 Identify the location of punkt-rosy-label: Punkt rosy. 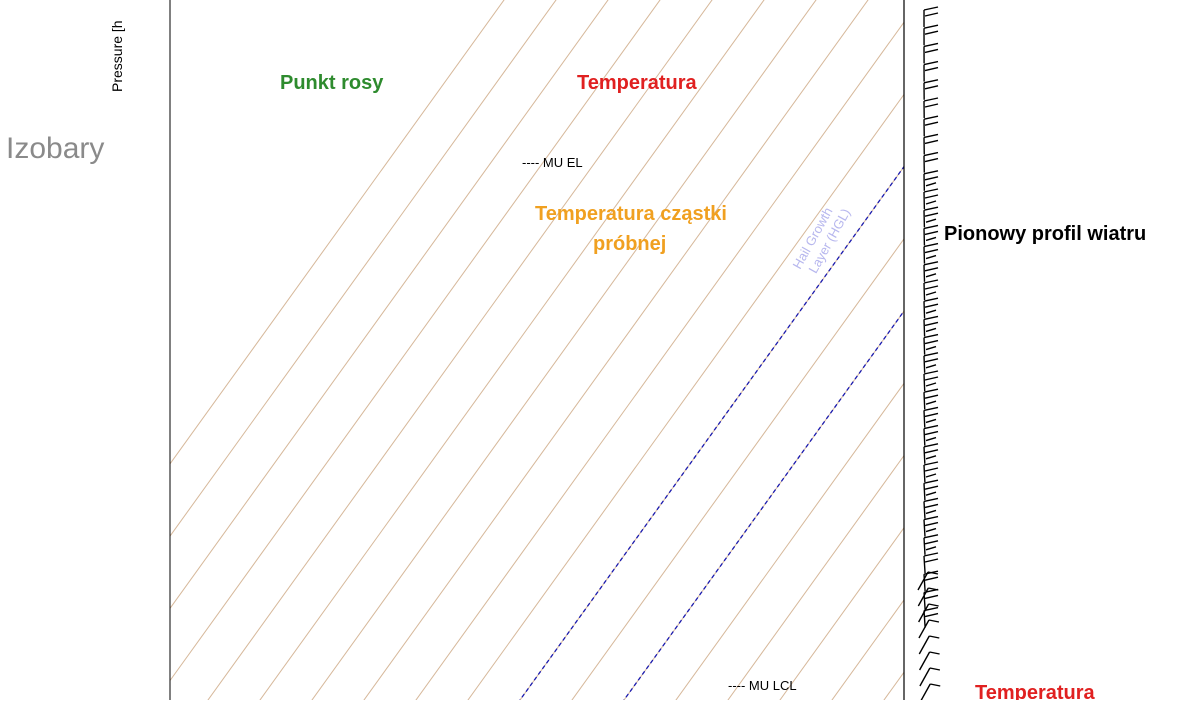
(332, 83).